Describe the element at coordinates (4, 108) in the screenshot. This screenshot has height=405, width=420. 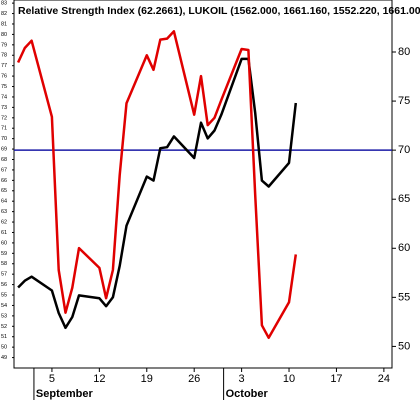
I see `y2-tick-label: 73` at that location.